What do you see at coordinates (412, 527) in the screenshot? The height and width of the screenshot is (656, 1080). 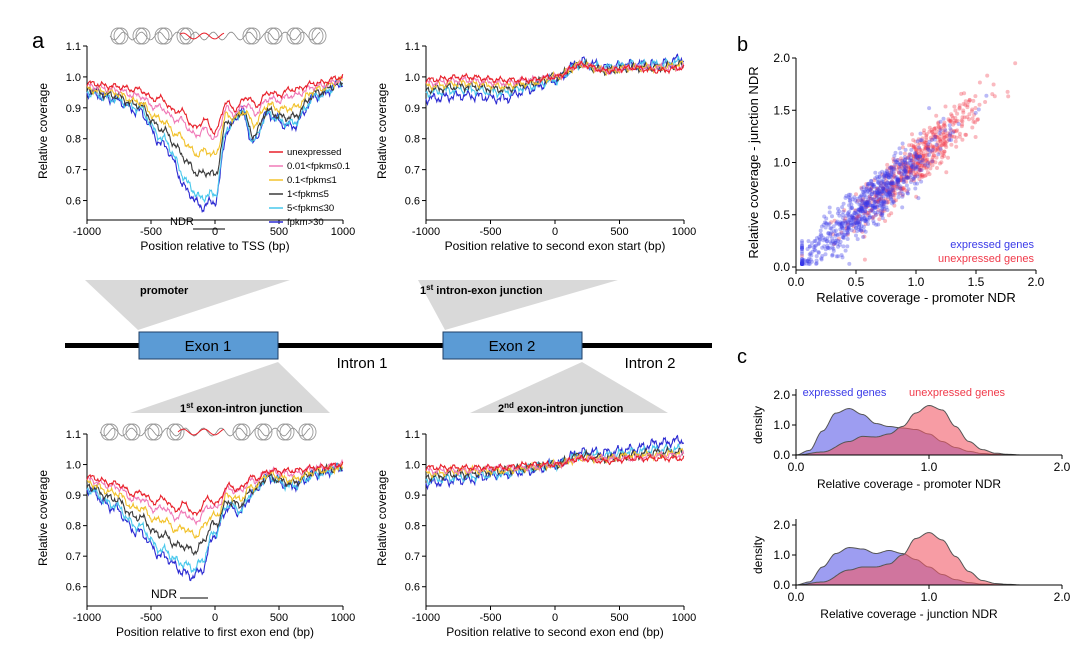 I see `y-tick-label: 0.8` at bounding box center [412, 527].